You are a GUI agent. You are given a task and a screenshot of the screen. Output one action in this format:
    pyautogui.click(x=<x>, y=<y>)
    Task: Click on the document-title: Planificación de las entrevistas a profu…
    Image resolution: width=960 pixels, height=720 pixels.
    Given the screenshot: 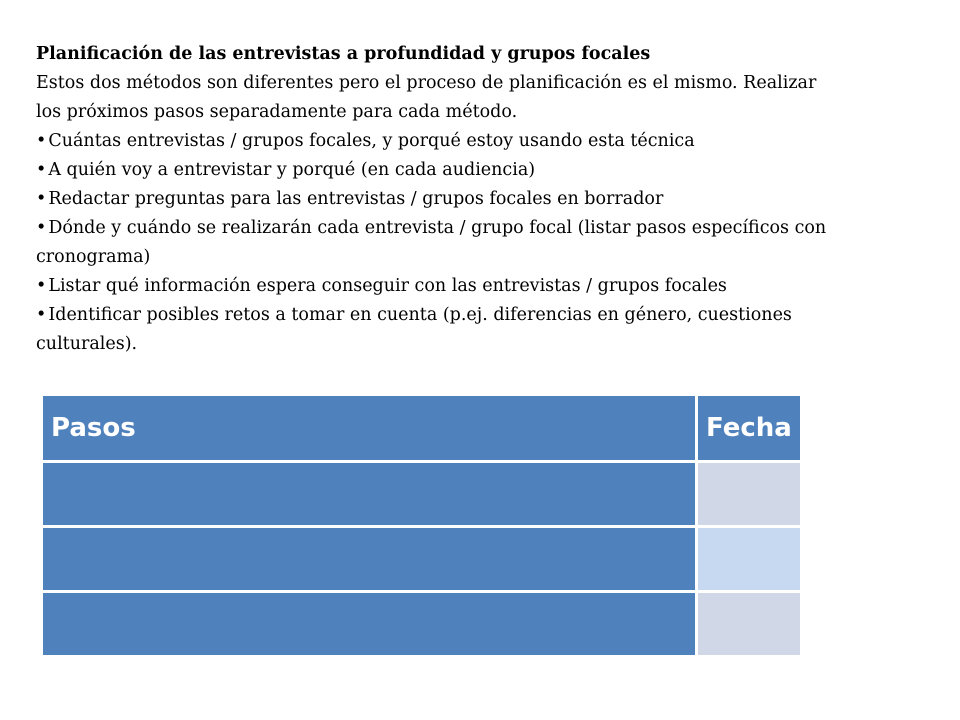 What is the action you would take?
    pyautogui.click(x=343, y=54)
    